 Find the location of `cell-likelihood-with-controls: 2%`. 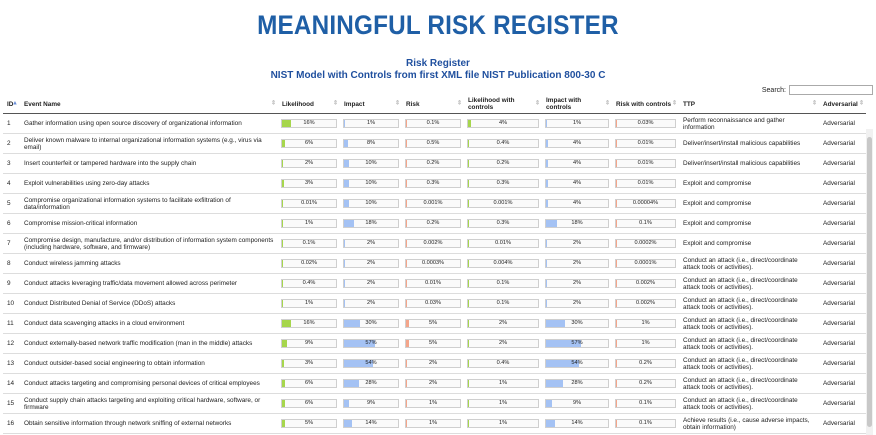

cell-likelihood-with-controls: 2% is located at coordinates (503, 343).